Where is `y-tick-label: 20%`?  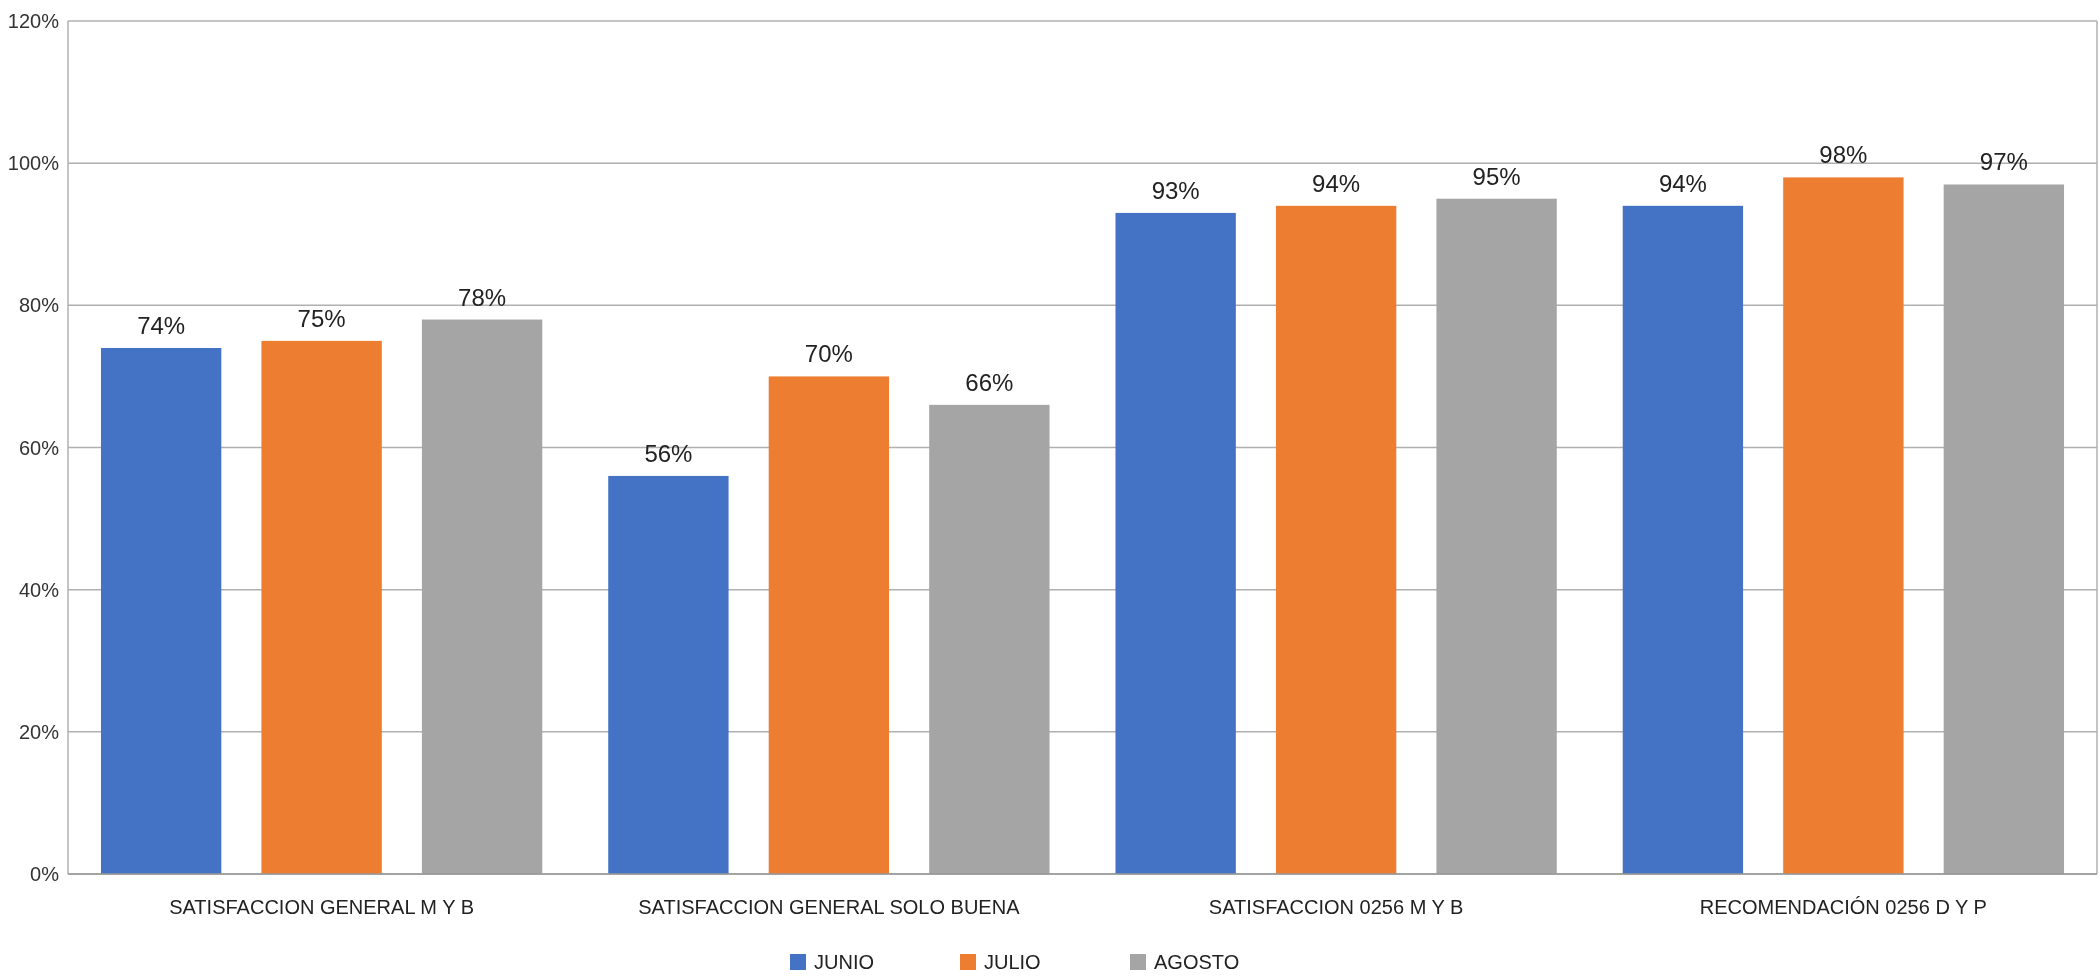 y-tick-label: 20% is located at coordinates (39, 731).